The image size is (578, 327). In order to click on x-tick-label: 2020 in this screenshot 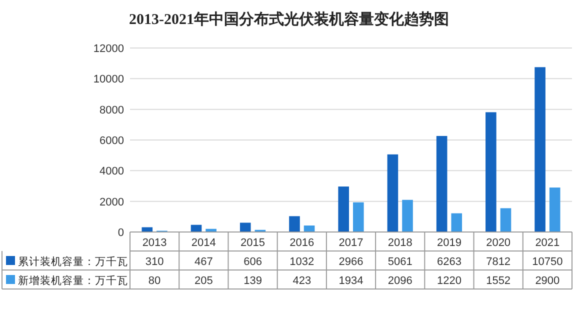, I will do `click(498, 243)`.